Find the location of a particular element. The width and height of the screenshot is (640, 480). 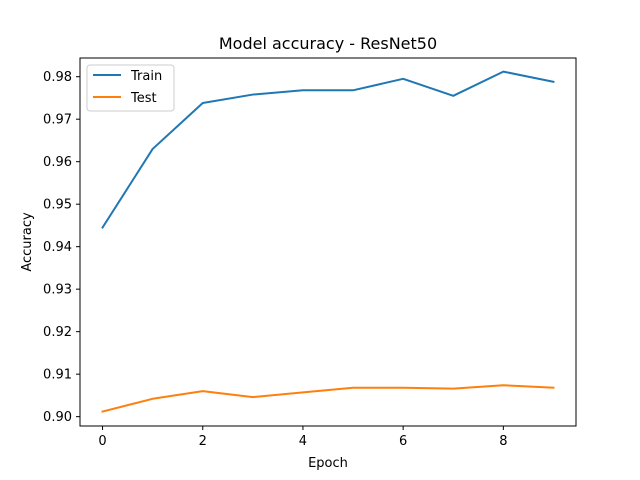

legend: Train Test is located at coordinates (130, 88).